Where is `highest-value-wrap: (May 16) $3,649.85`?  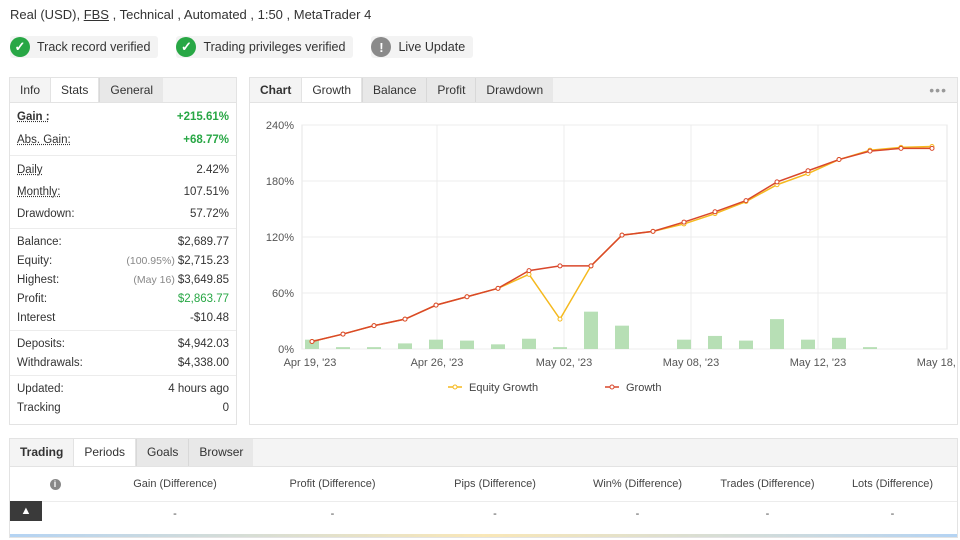
highest-value-wrap: (May 16) $3,649.85 is located at coordinates (181, 280).